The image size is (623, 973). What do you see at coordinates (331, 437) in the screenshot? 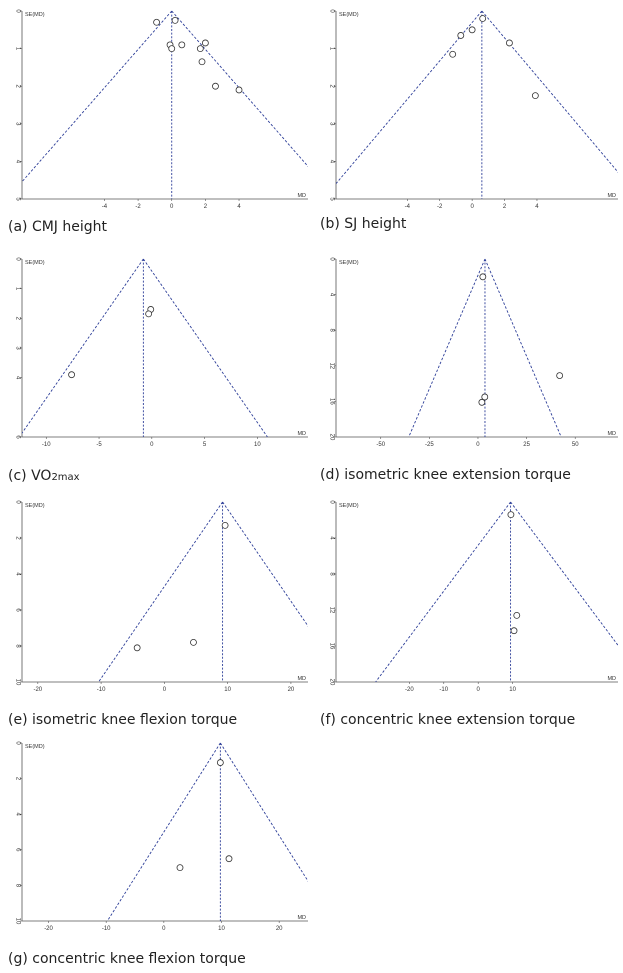
I see `y-tick-label: 20` at bounding box center [331, 437].